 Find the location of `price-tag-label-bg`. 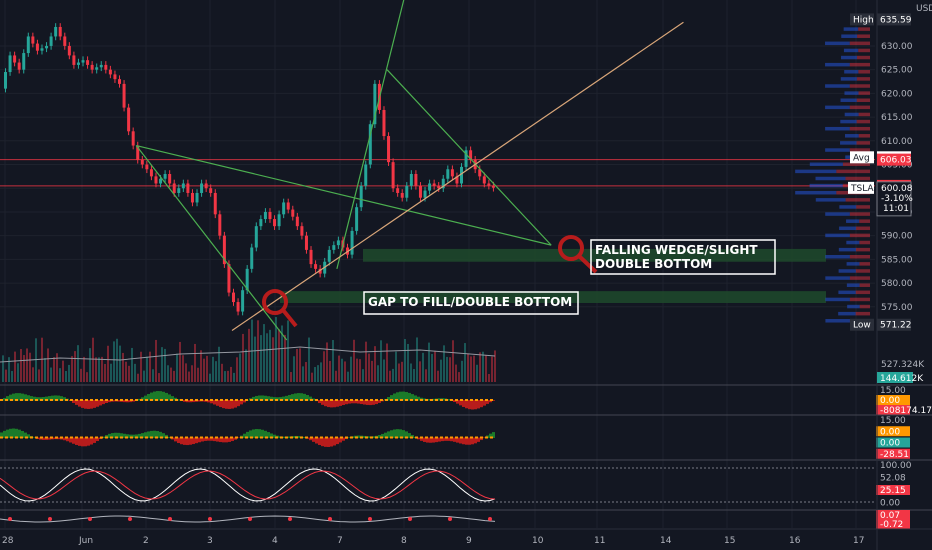

price-tag-label-bg is located at coordinates (862, 19).